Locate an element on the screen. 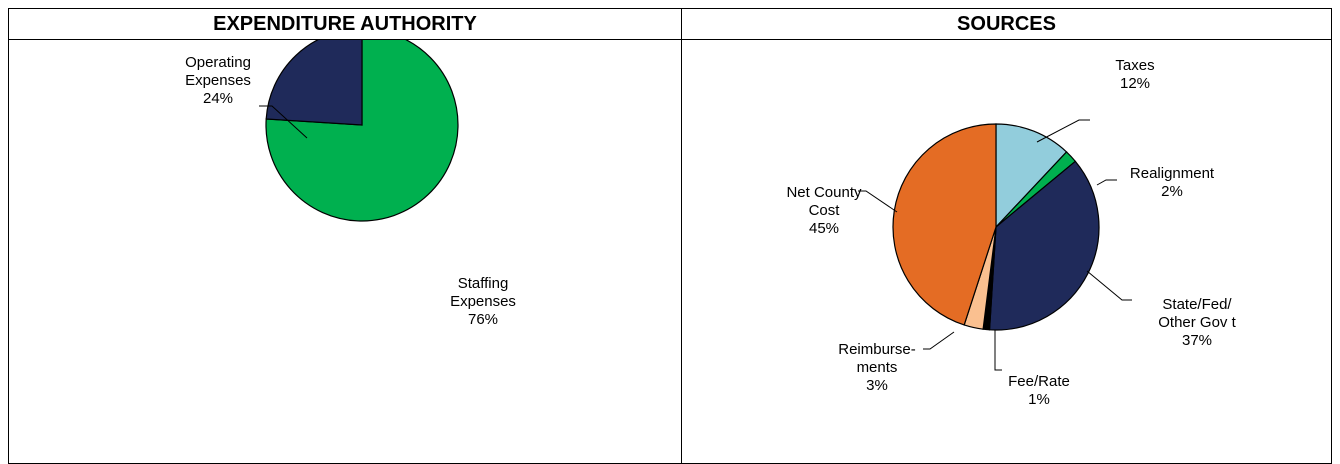  slice-label-realignment: Realignment 2% is located at coordinates (1172, 182).